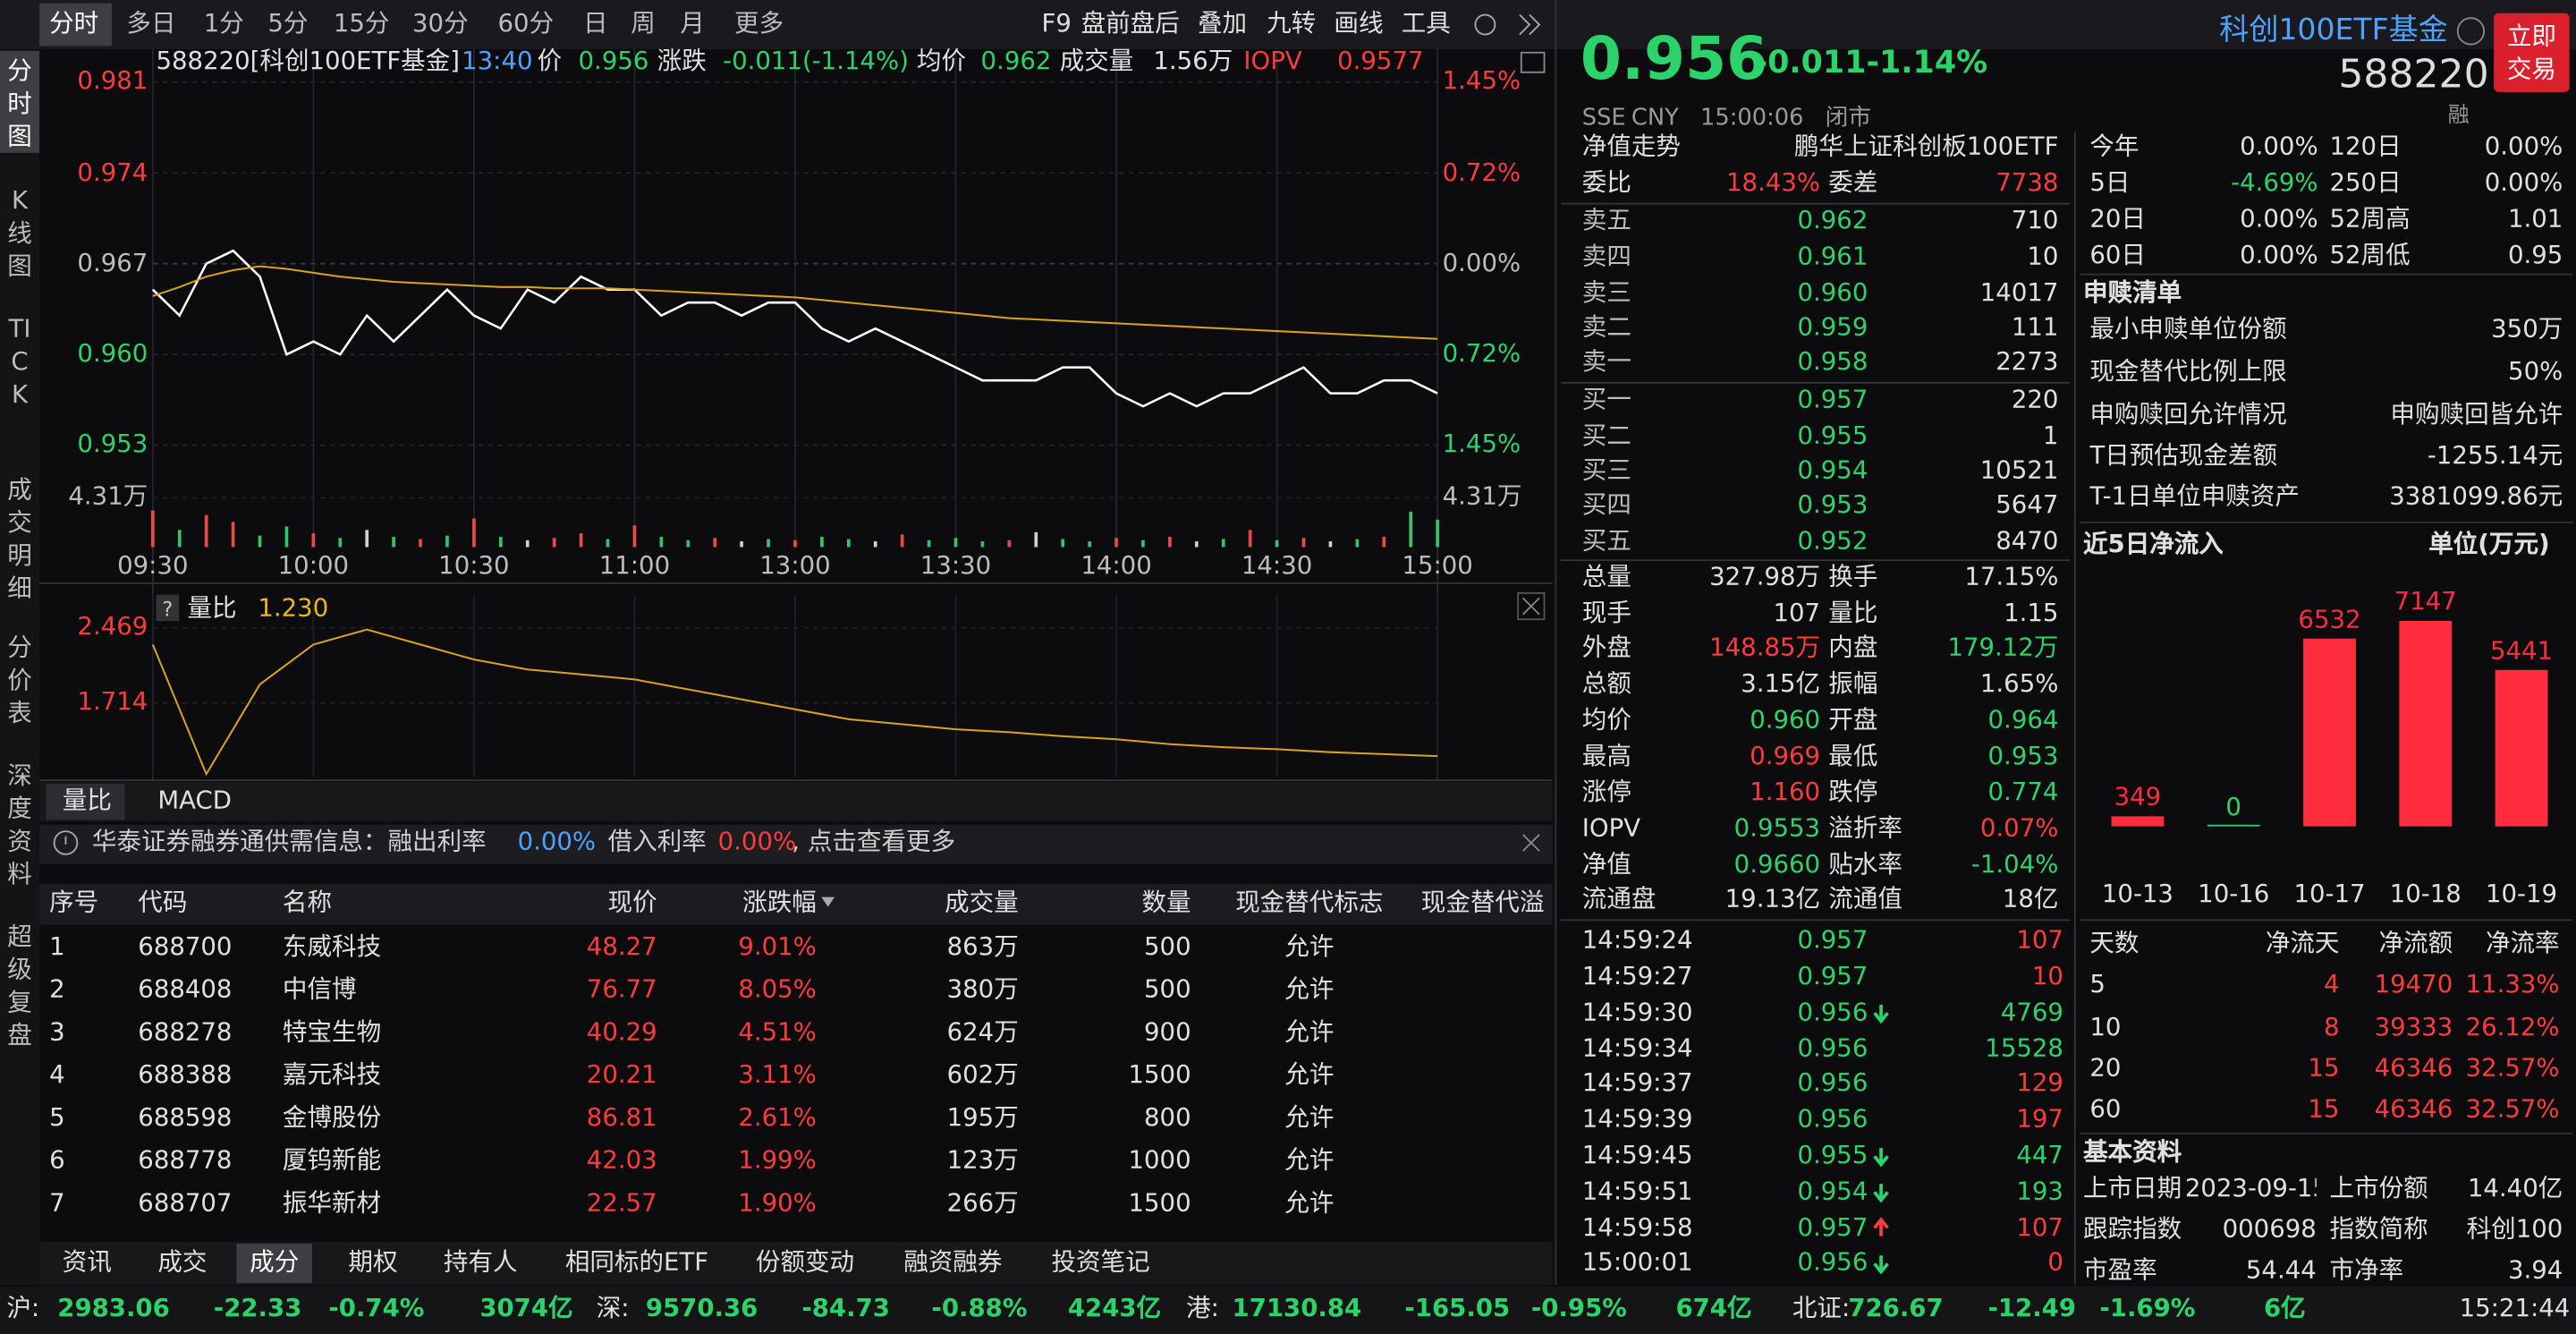 This screenshot has width=2576, height=1334. What do you see at coordinates (2523, 182) in the screenshot?
I see `perf-value: 0.00%` at bounding box center [2523, 182].